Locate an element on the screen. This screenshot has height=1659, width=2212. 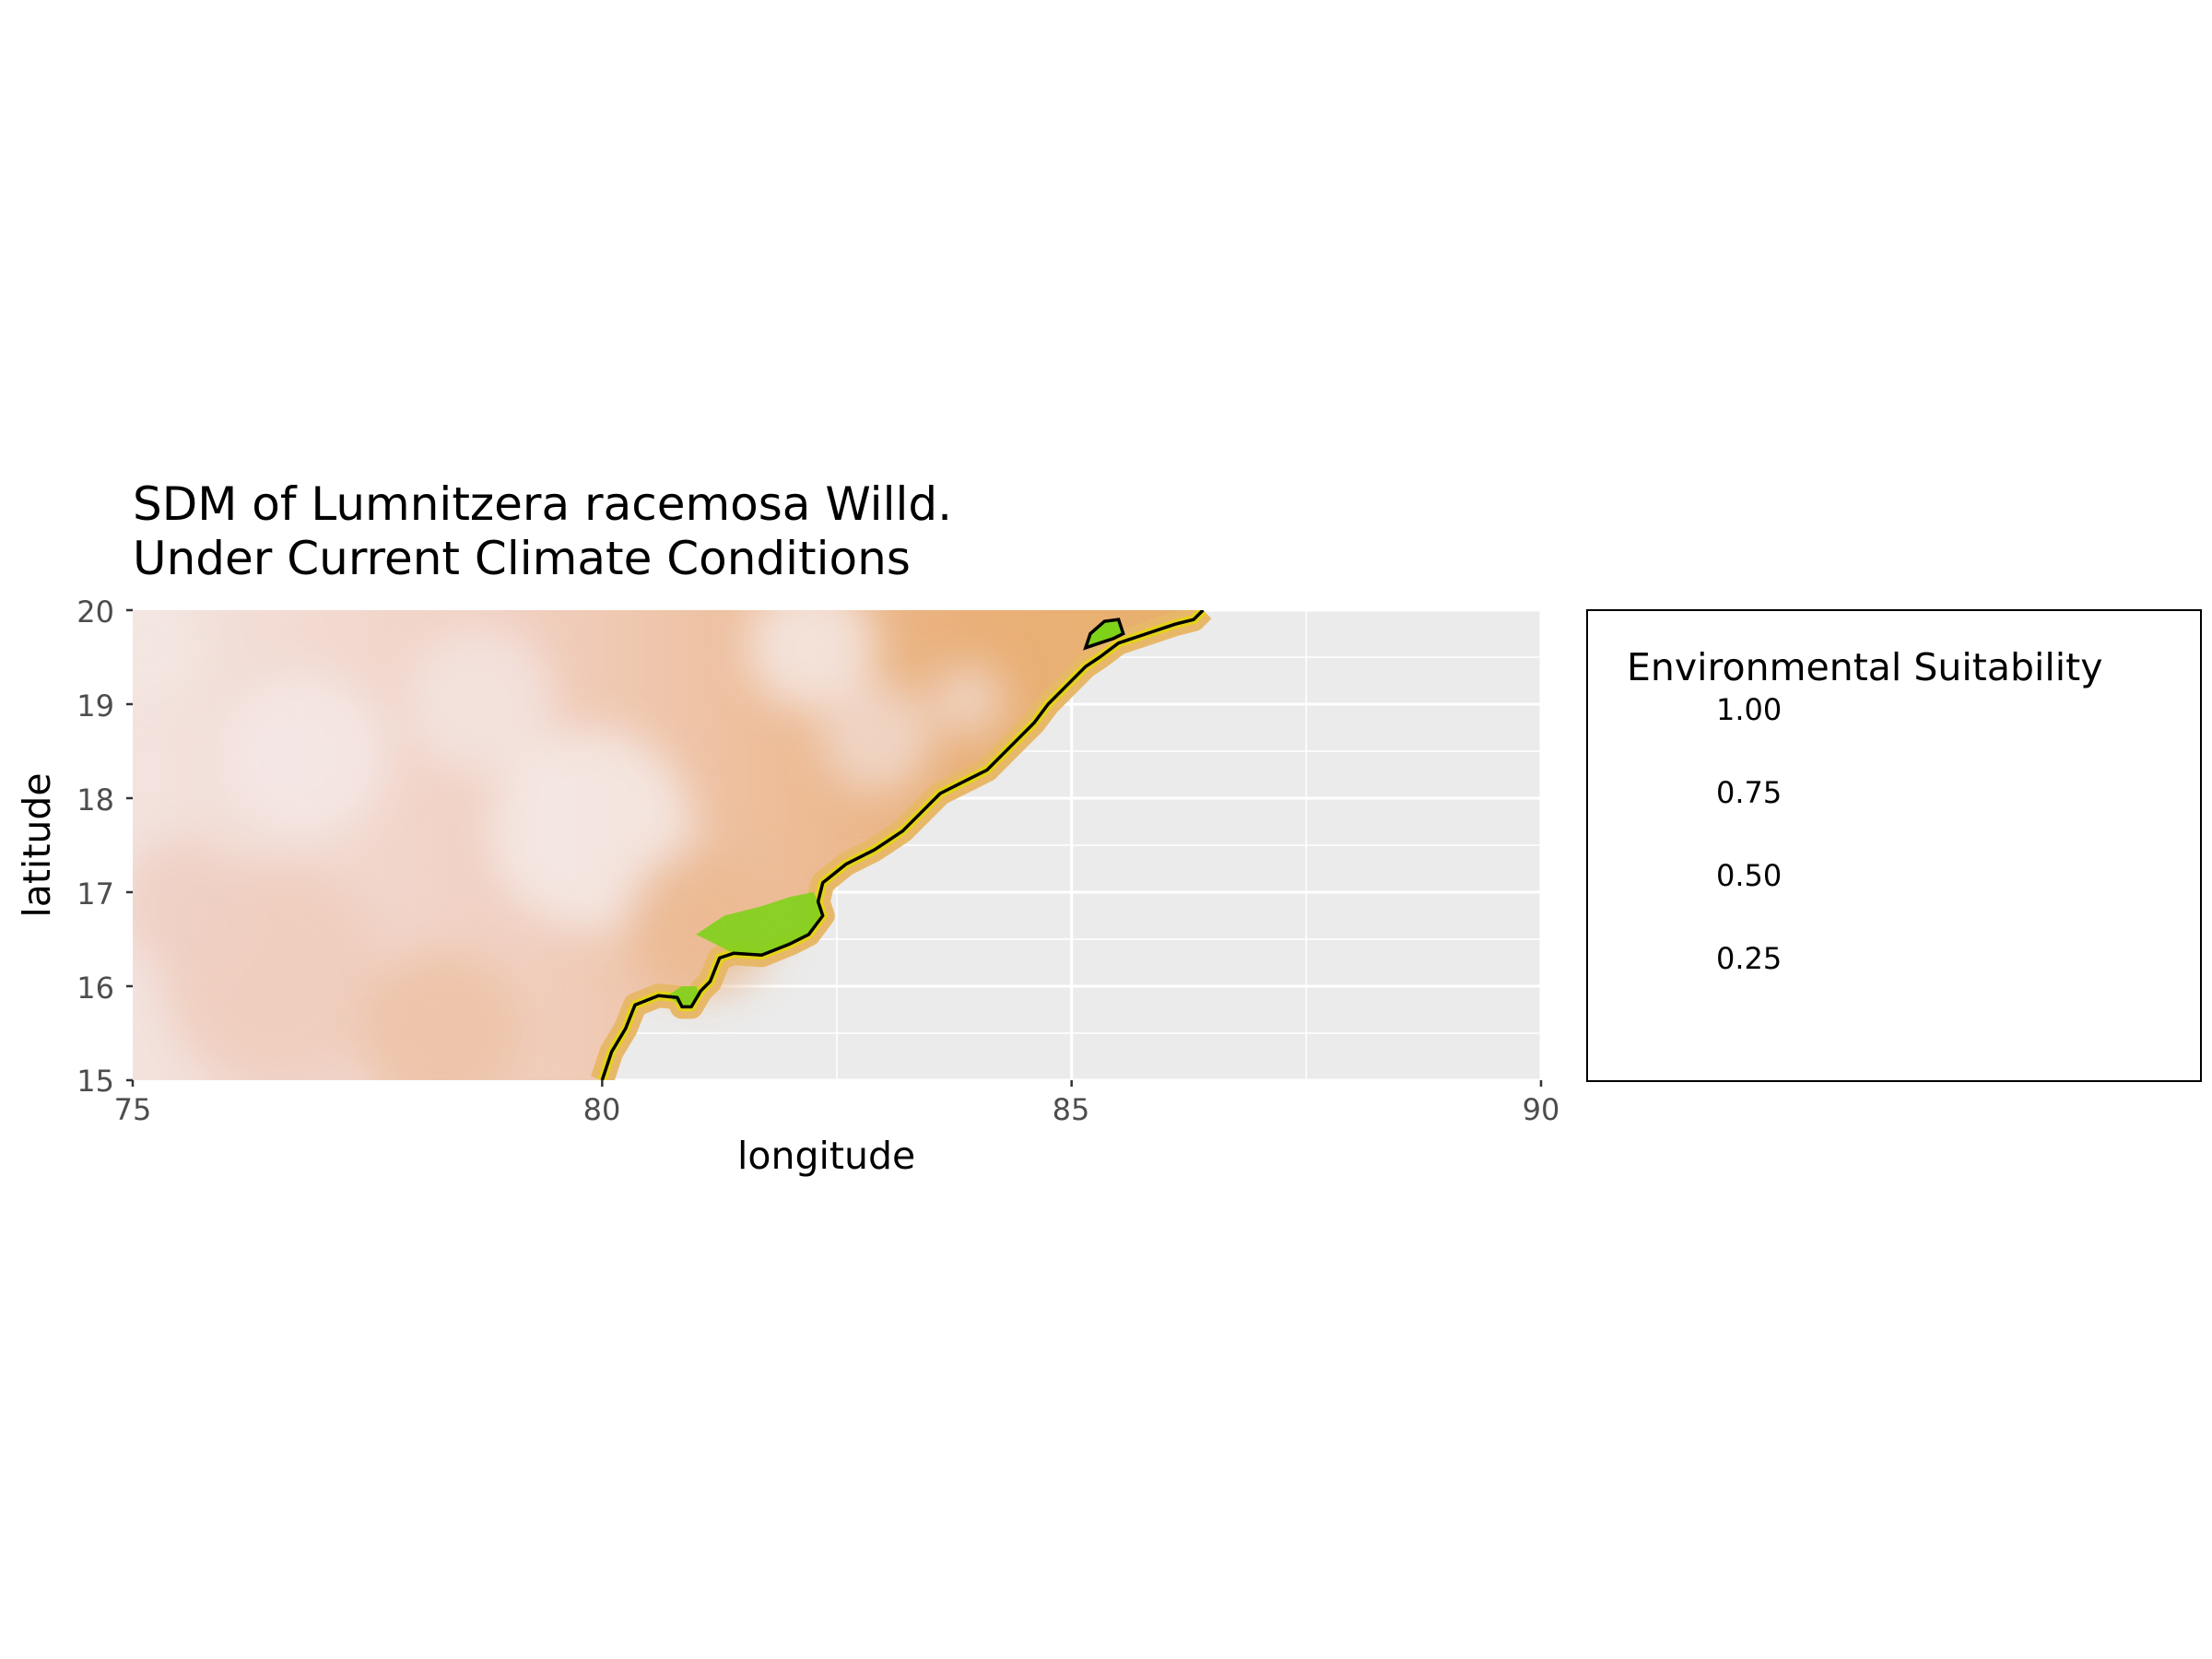
x-tick-label-85: 85 is located at coordinates (1071, 1109).